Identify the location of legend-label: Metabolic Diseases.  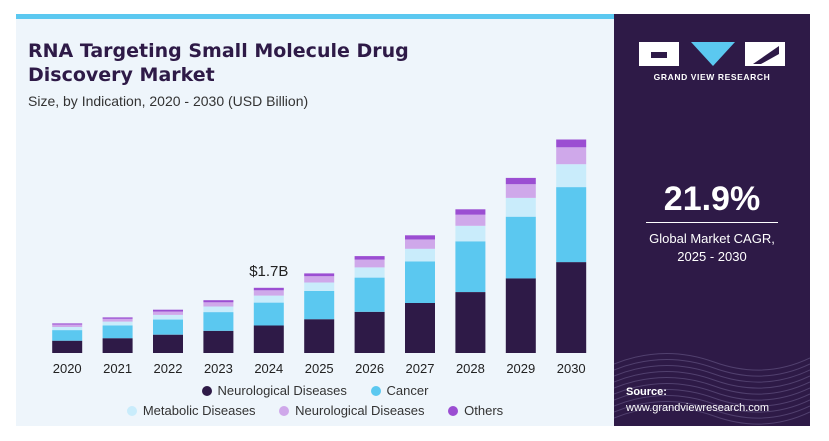
(199, 410).